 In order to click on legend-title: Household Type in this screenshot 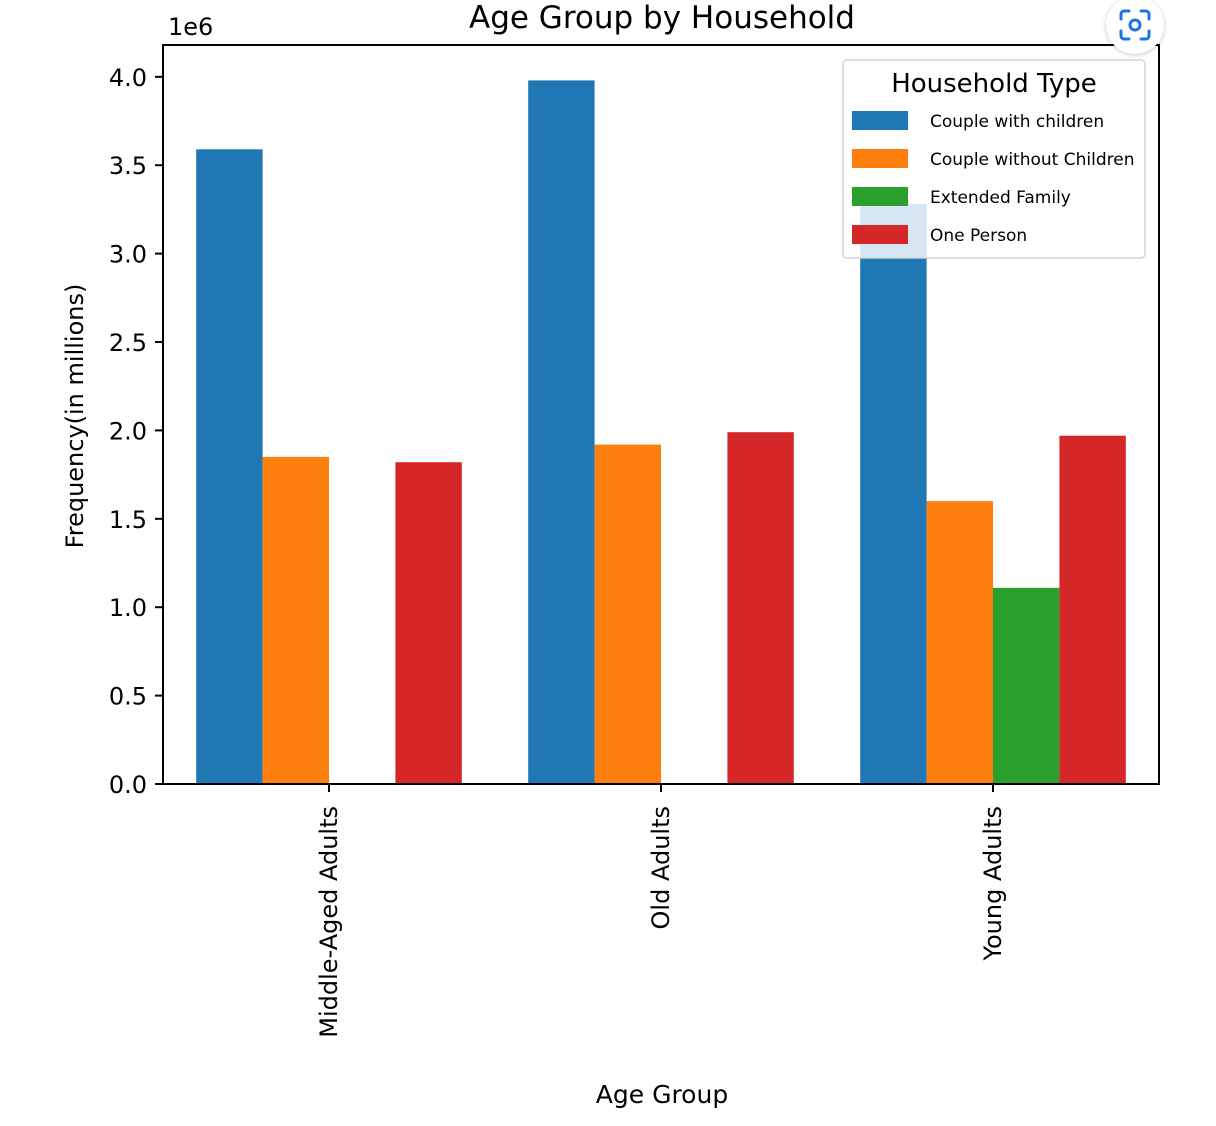, I will do `click(994, 84)`.